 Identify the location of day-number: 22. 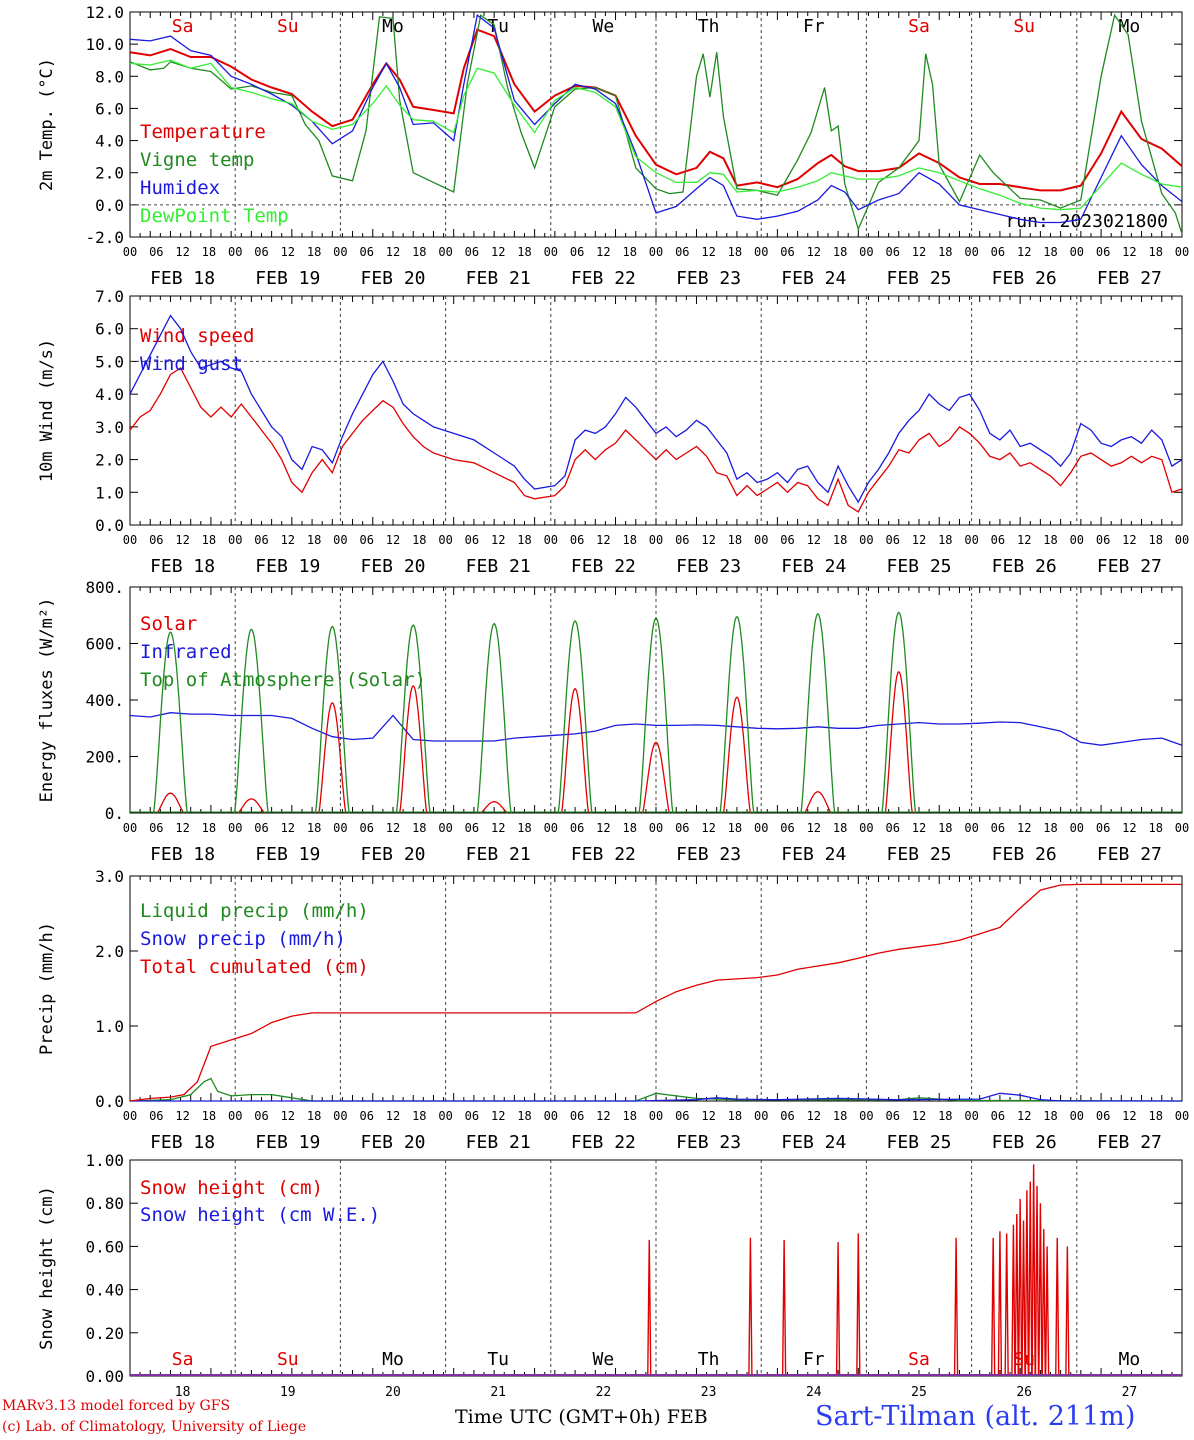
(604, 1392).